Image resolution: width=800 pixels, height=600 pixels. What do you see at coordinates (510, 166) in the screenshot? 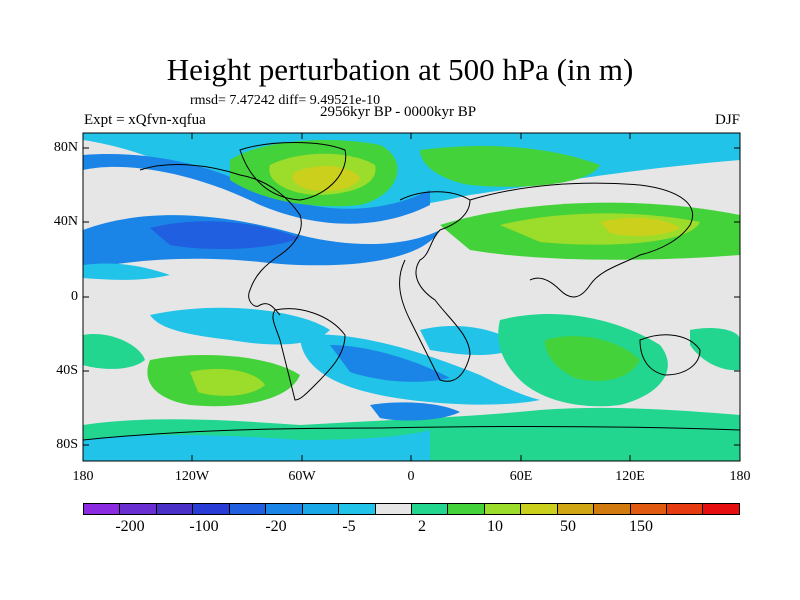
I see `contour-siberia-lime` at bounding box center [510, 166].